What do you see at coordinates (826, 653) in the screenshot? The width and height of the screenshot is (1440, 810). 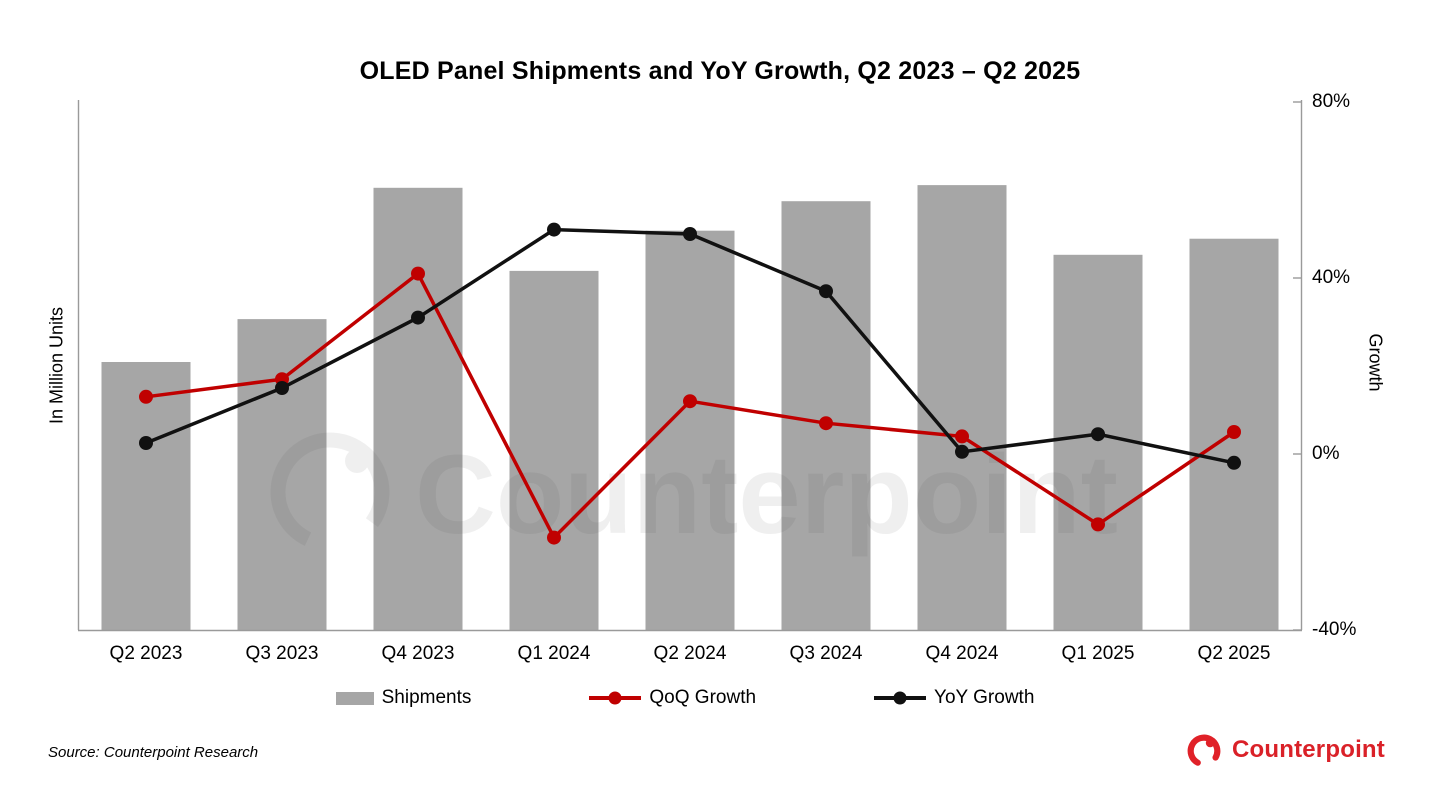 I see `x-label-q3-2024: Q3 2024` at bounding box center [826, 653].